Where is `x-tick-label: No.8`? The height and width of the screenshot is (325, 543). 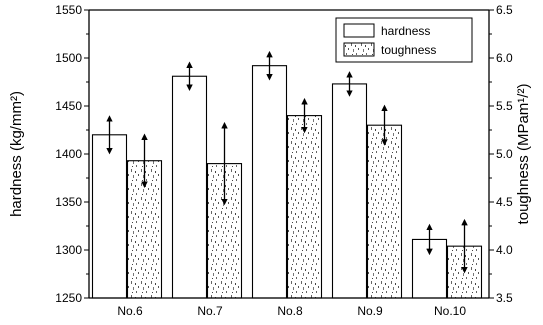
x-tick-label: No.8 is located at coordinates (290, 311).